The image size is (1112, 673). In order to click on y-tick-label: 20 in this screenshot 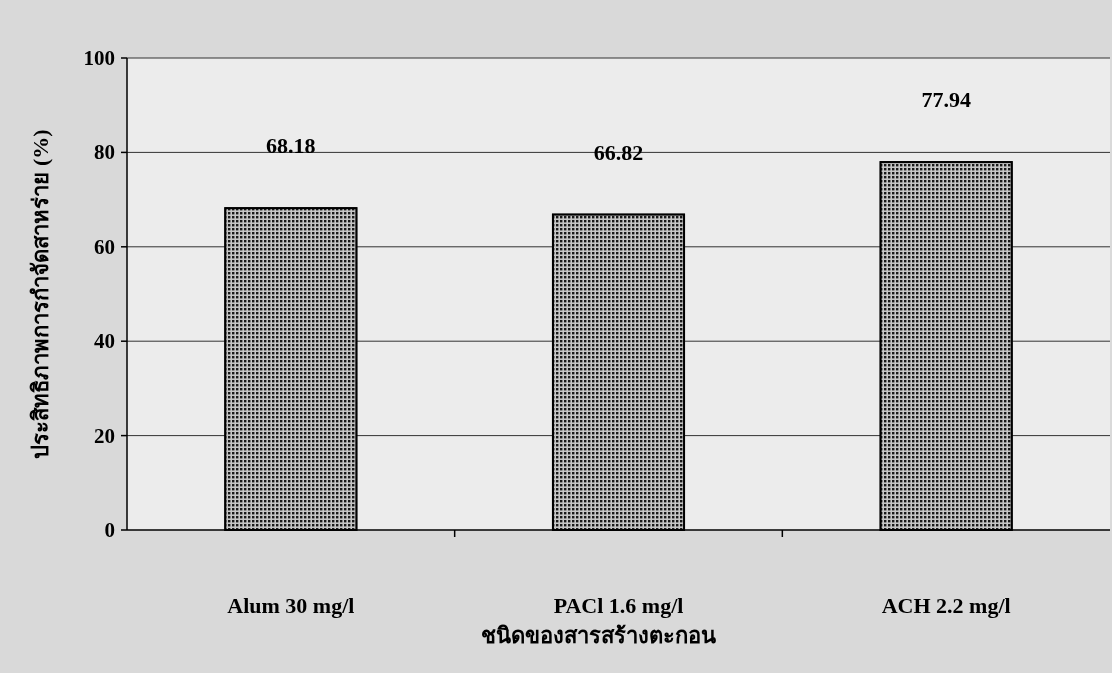, I will do `click(104, 435)`.